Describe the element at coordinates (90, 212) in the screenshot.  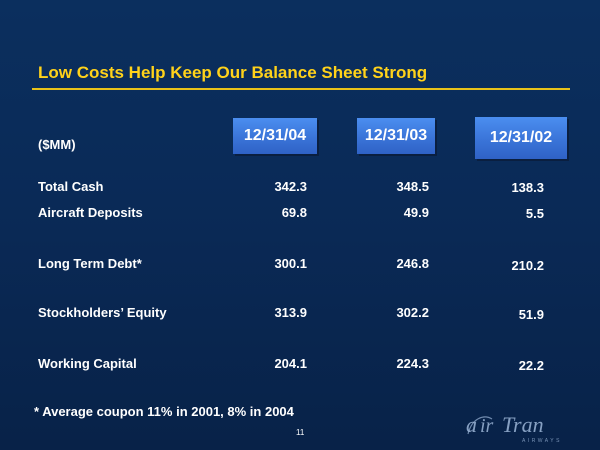
I see `row-label-aircraft-deposits: Aircraft Deposits` at that location.